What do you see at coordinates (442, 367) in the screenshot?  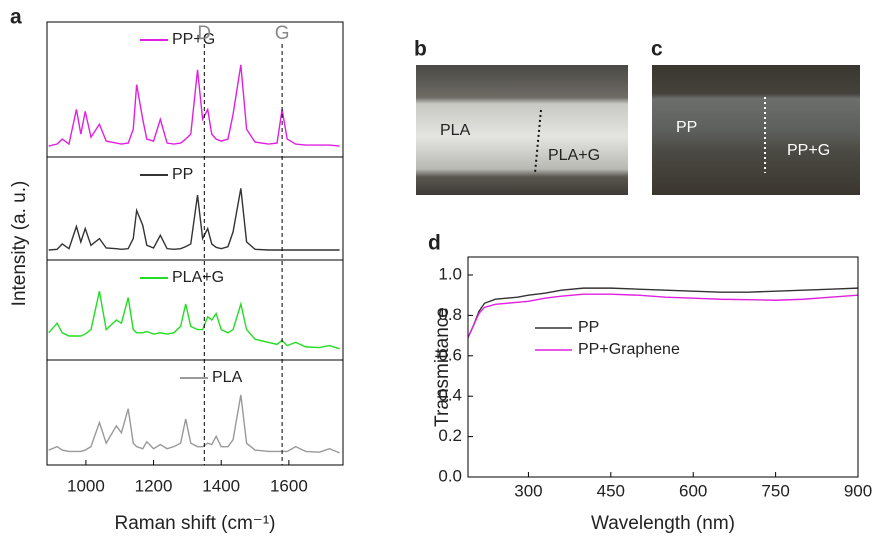 I see `y-axis-label: Transmittance` at bounding box center [442, 367].